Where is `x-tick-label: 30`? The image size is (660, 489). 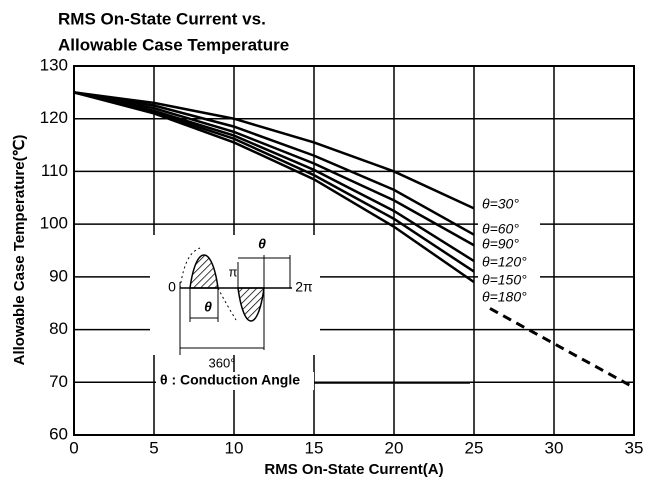 x-tick-label: 30 is located at coordinates (554, 447).